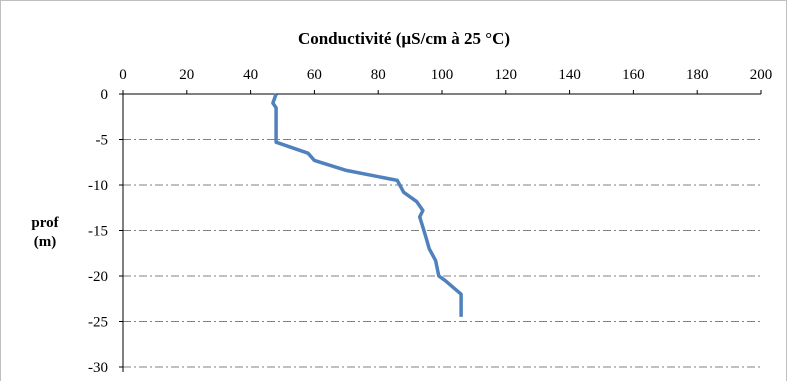 Image resolution: width=787 pixels, height=386 pixels. Describe the element at coordinates (98, 368) in the screenshot. I see `y-tick-label-6: -30` at that location.